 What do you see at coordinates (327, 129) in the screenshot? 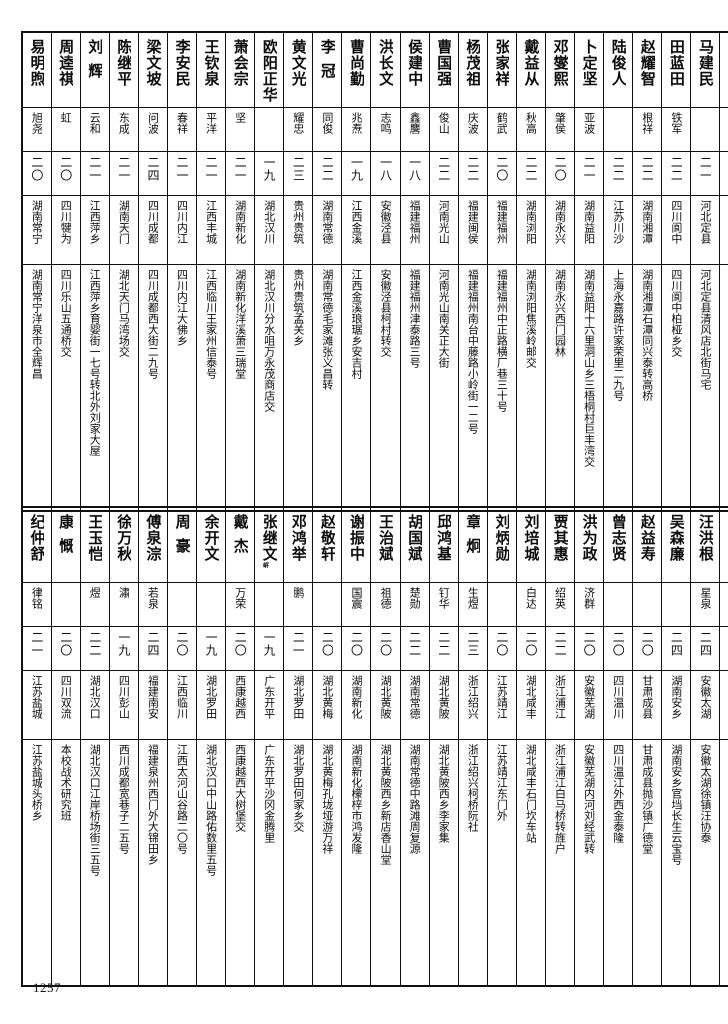
I see `cell-alias: 同俊` at bounding box center [327, 129].